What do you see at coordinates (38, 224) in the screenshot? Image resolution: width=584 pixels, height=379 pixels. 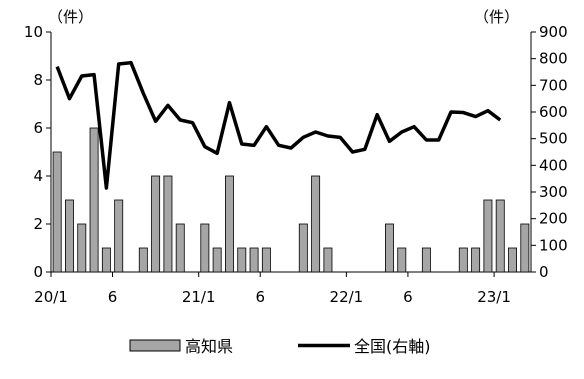 I see `left-tick-label: 2` at bounding box center [38, 224].